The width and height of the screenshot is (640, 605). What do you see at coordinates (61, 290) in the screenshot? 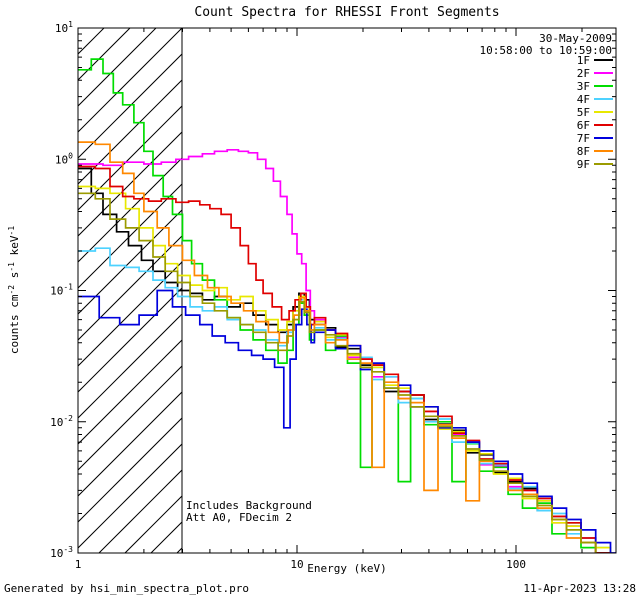
I see `y-tick-label: 10⁻¹` at bounding box center [61, 290].